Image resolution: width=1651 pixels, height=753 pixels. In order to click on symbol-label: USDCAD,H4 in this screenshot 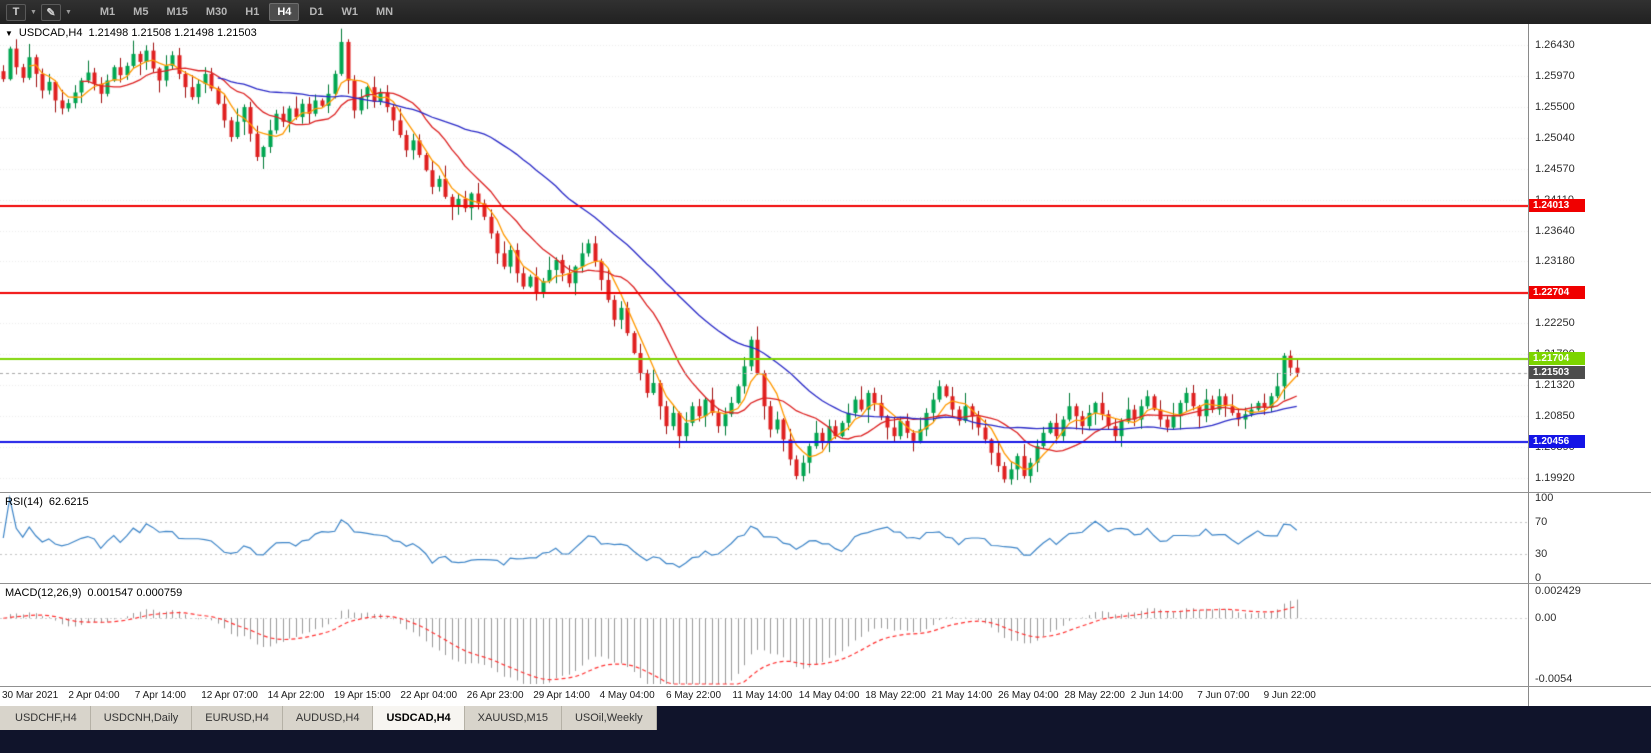, I will do `click(50, 33)`.